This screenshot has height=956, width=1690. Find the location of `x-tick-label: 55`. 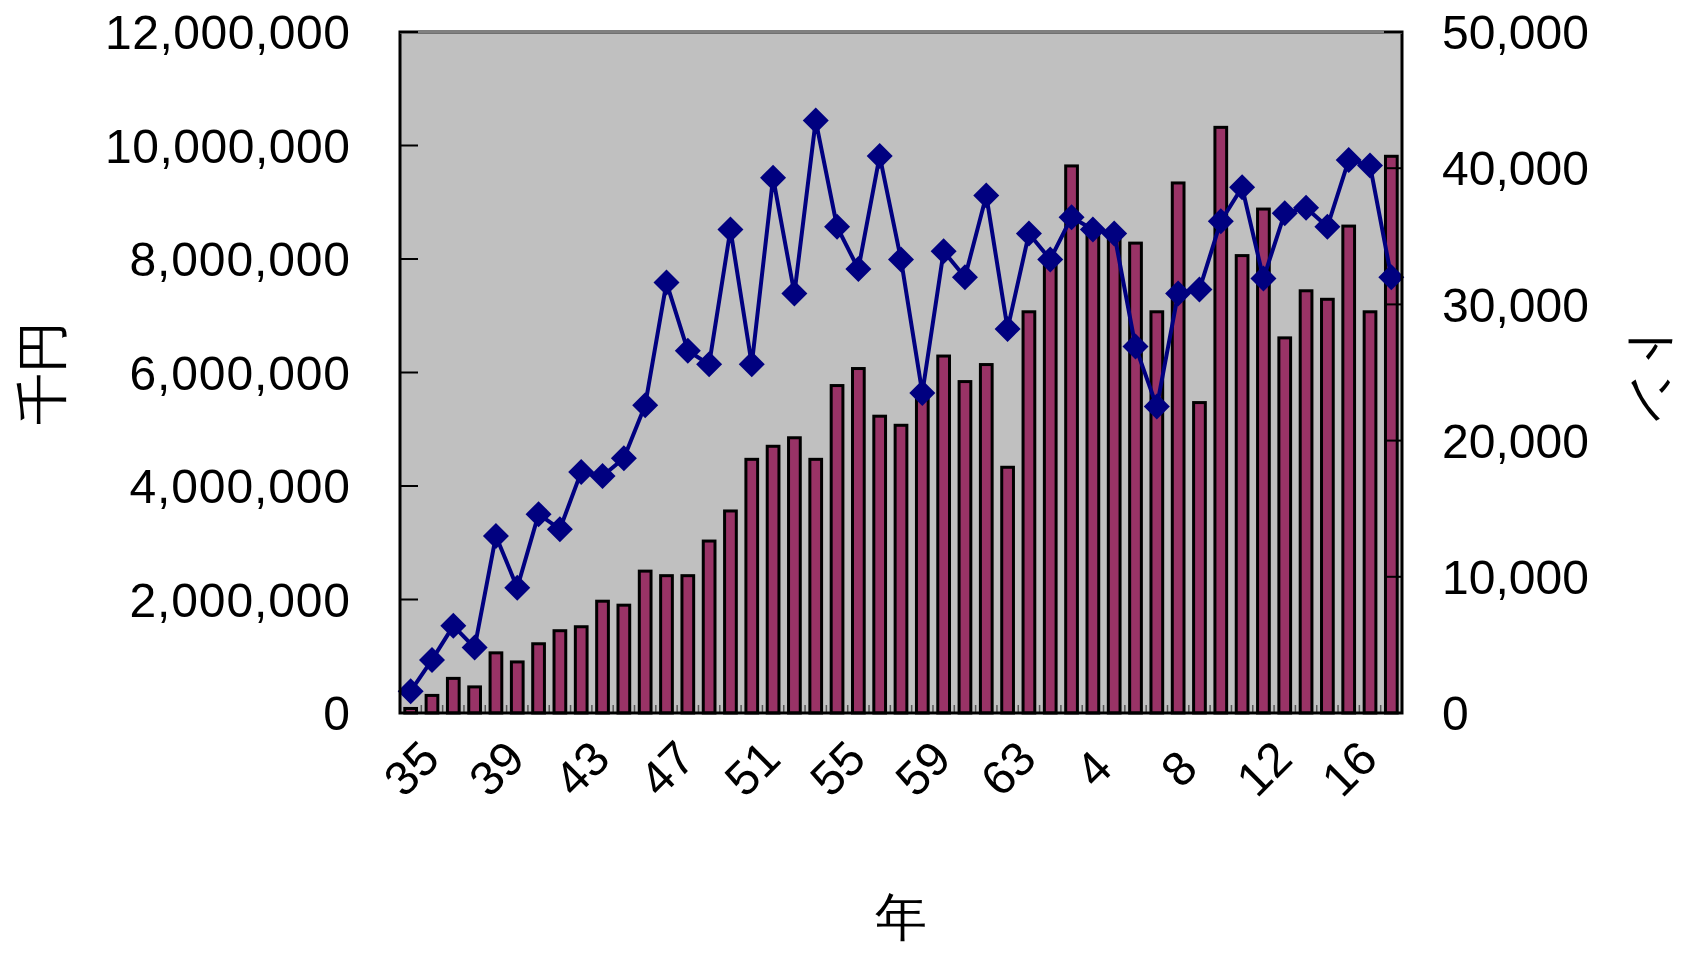

x-tick-label: 55 is located at coordinates (837, 768).